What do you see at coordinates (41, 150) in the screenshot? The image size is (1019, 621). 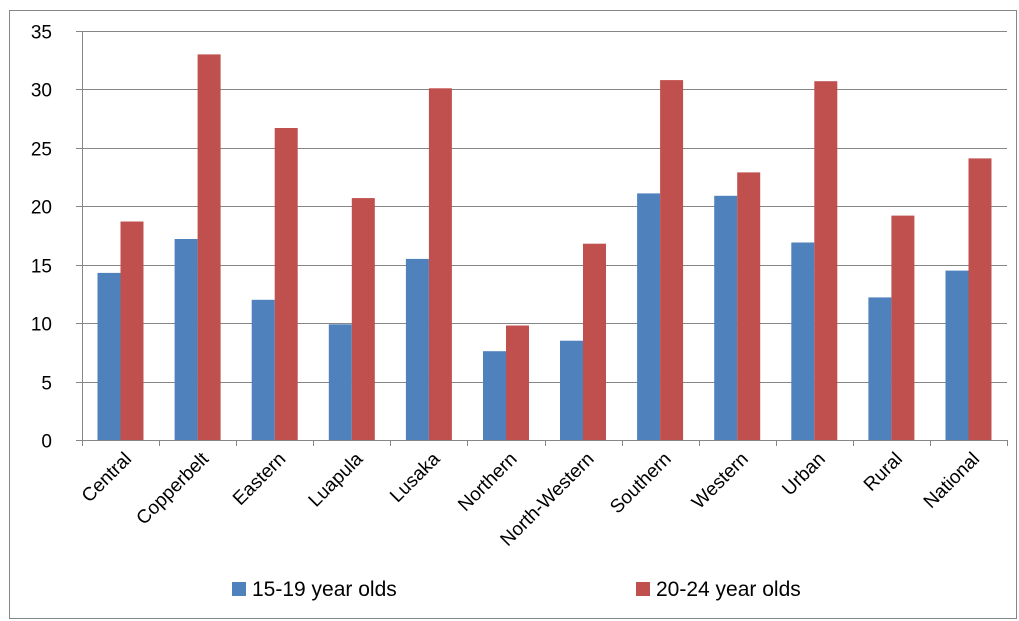 I see `y-tick-label: 25` at bounding box center [41, 150].